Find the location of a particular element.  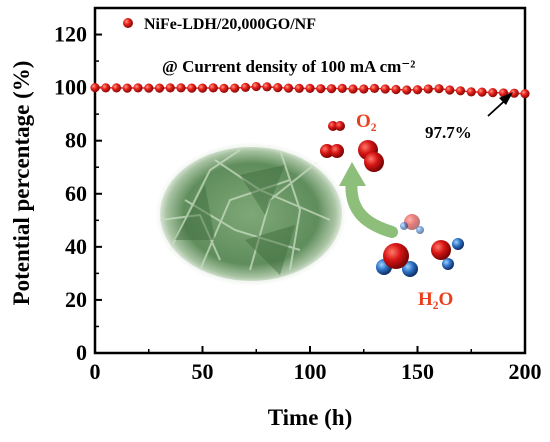

h2o-molecules-icon is located at coordinates (420, 245).